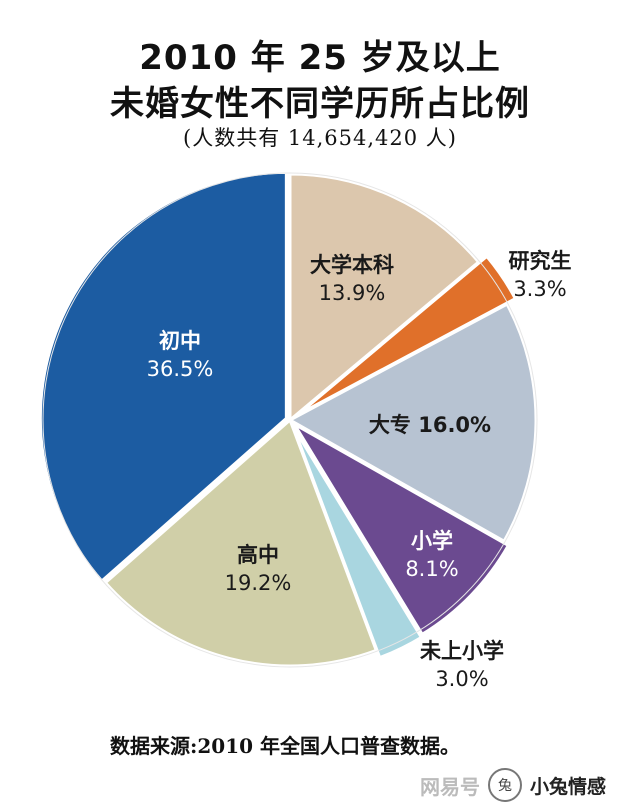  Describe the element at coordinates (258, 583) in the screenshot. I see `slice-value-6: 19.2%` at that location.